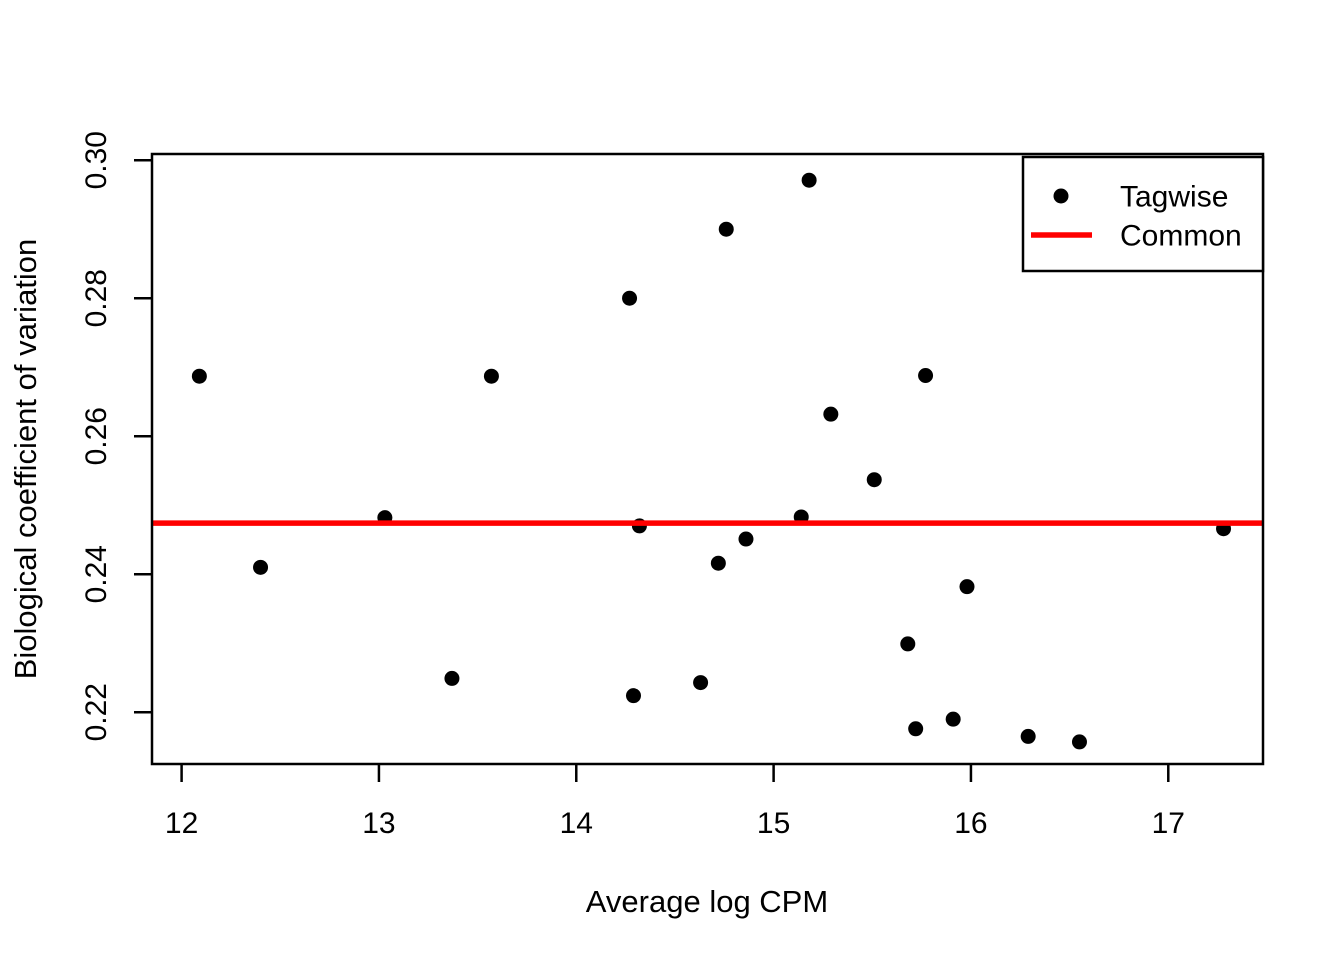 The height and width of the screenshot is (960, 1344). Describe the element at coordinates (970, 823) in the screenshot. I see `x-tick-label: 16` at that location.